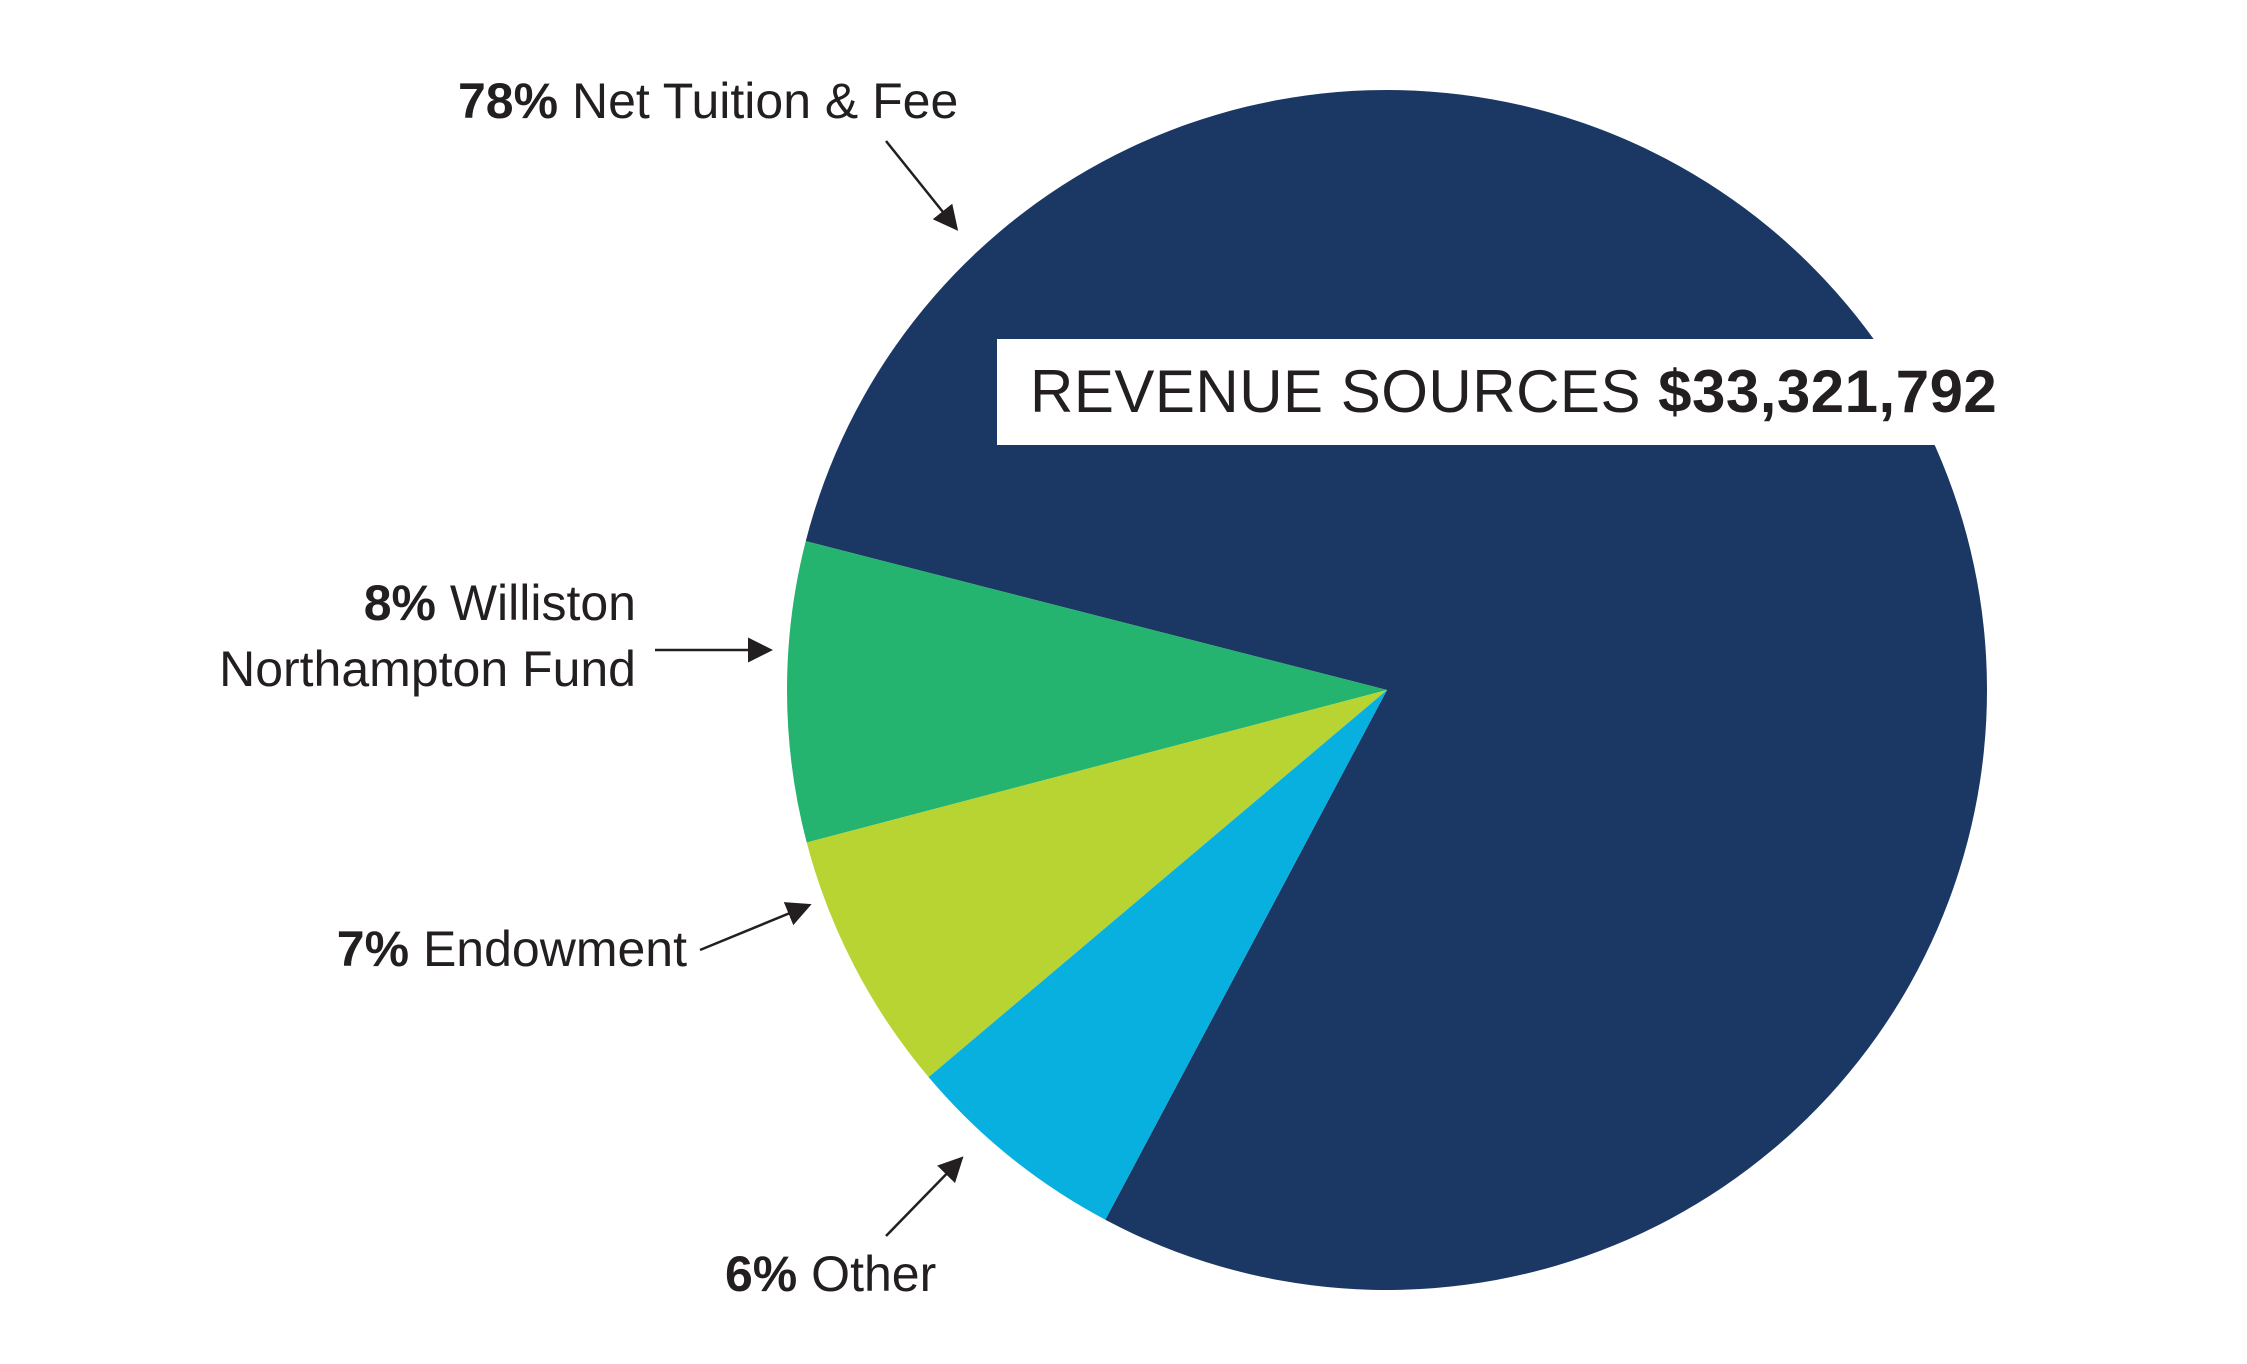  I want to click on label-williston-fund: 8% Williston Northampton Fund, so click(368, 636).